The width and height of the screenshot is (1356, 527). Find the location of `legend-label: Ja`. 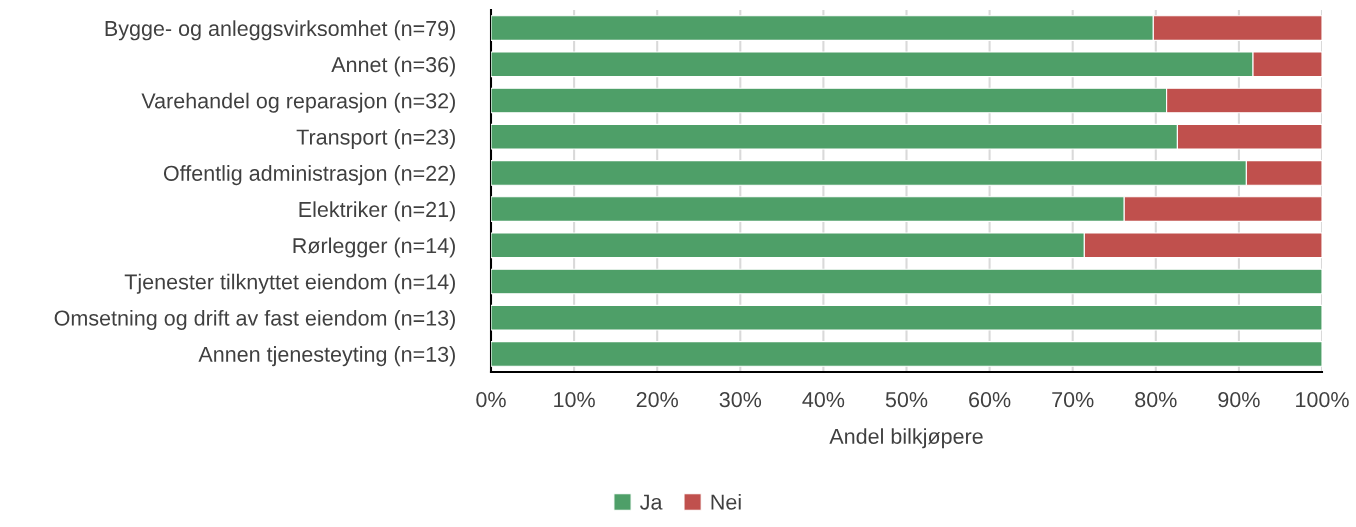

legend-label: Ja is located at coordinates (651, 502).